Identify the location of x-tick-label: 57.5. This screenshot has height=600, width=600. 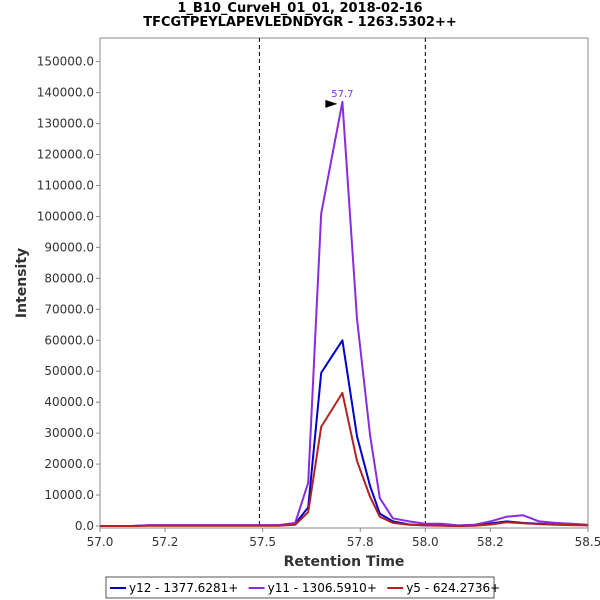
(262, 542).